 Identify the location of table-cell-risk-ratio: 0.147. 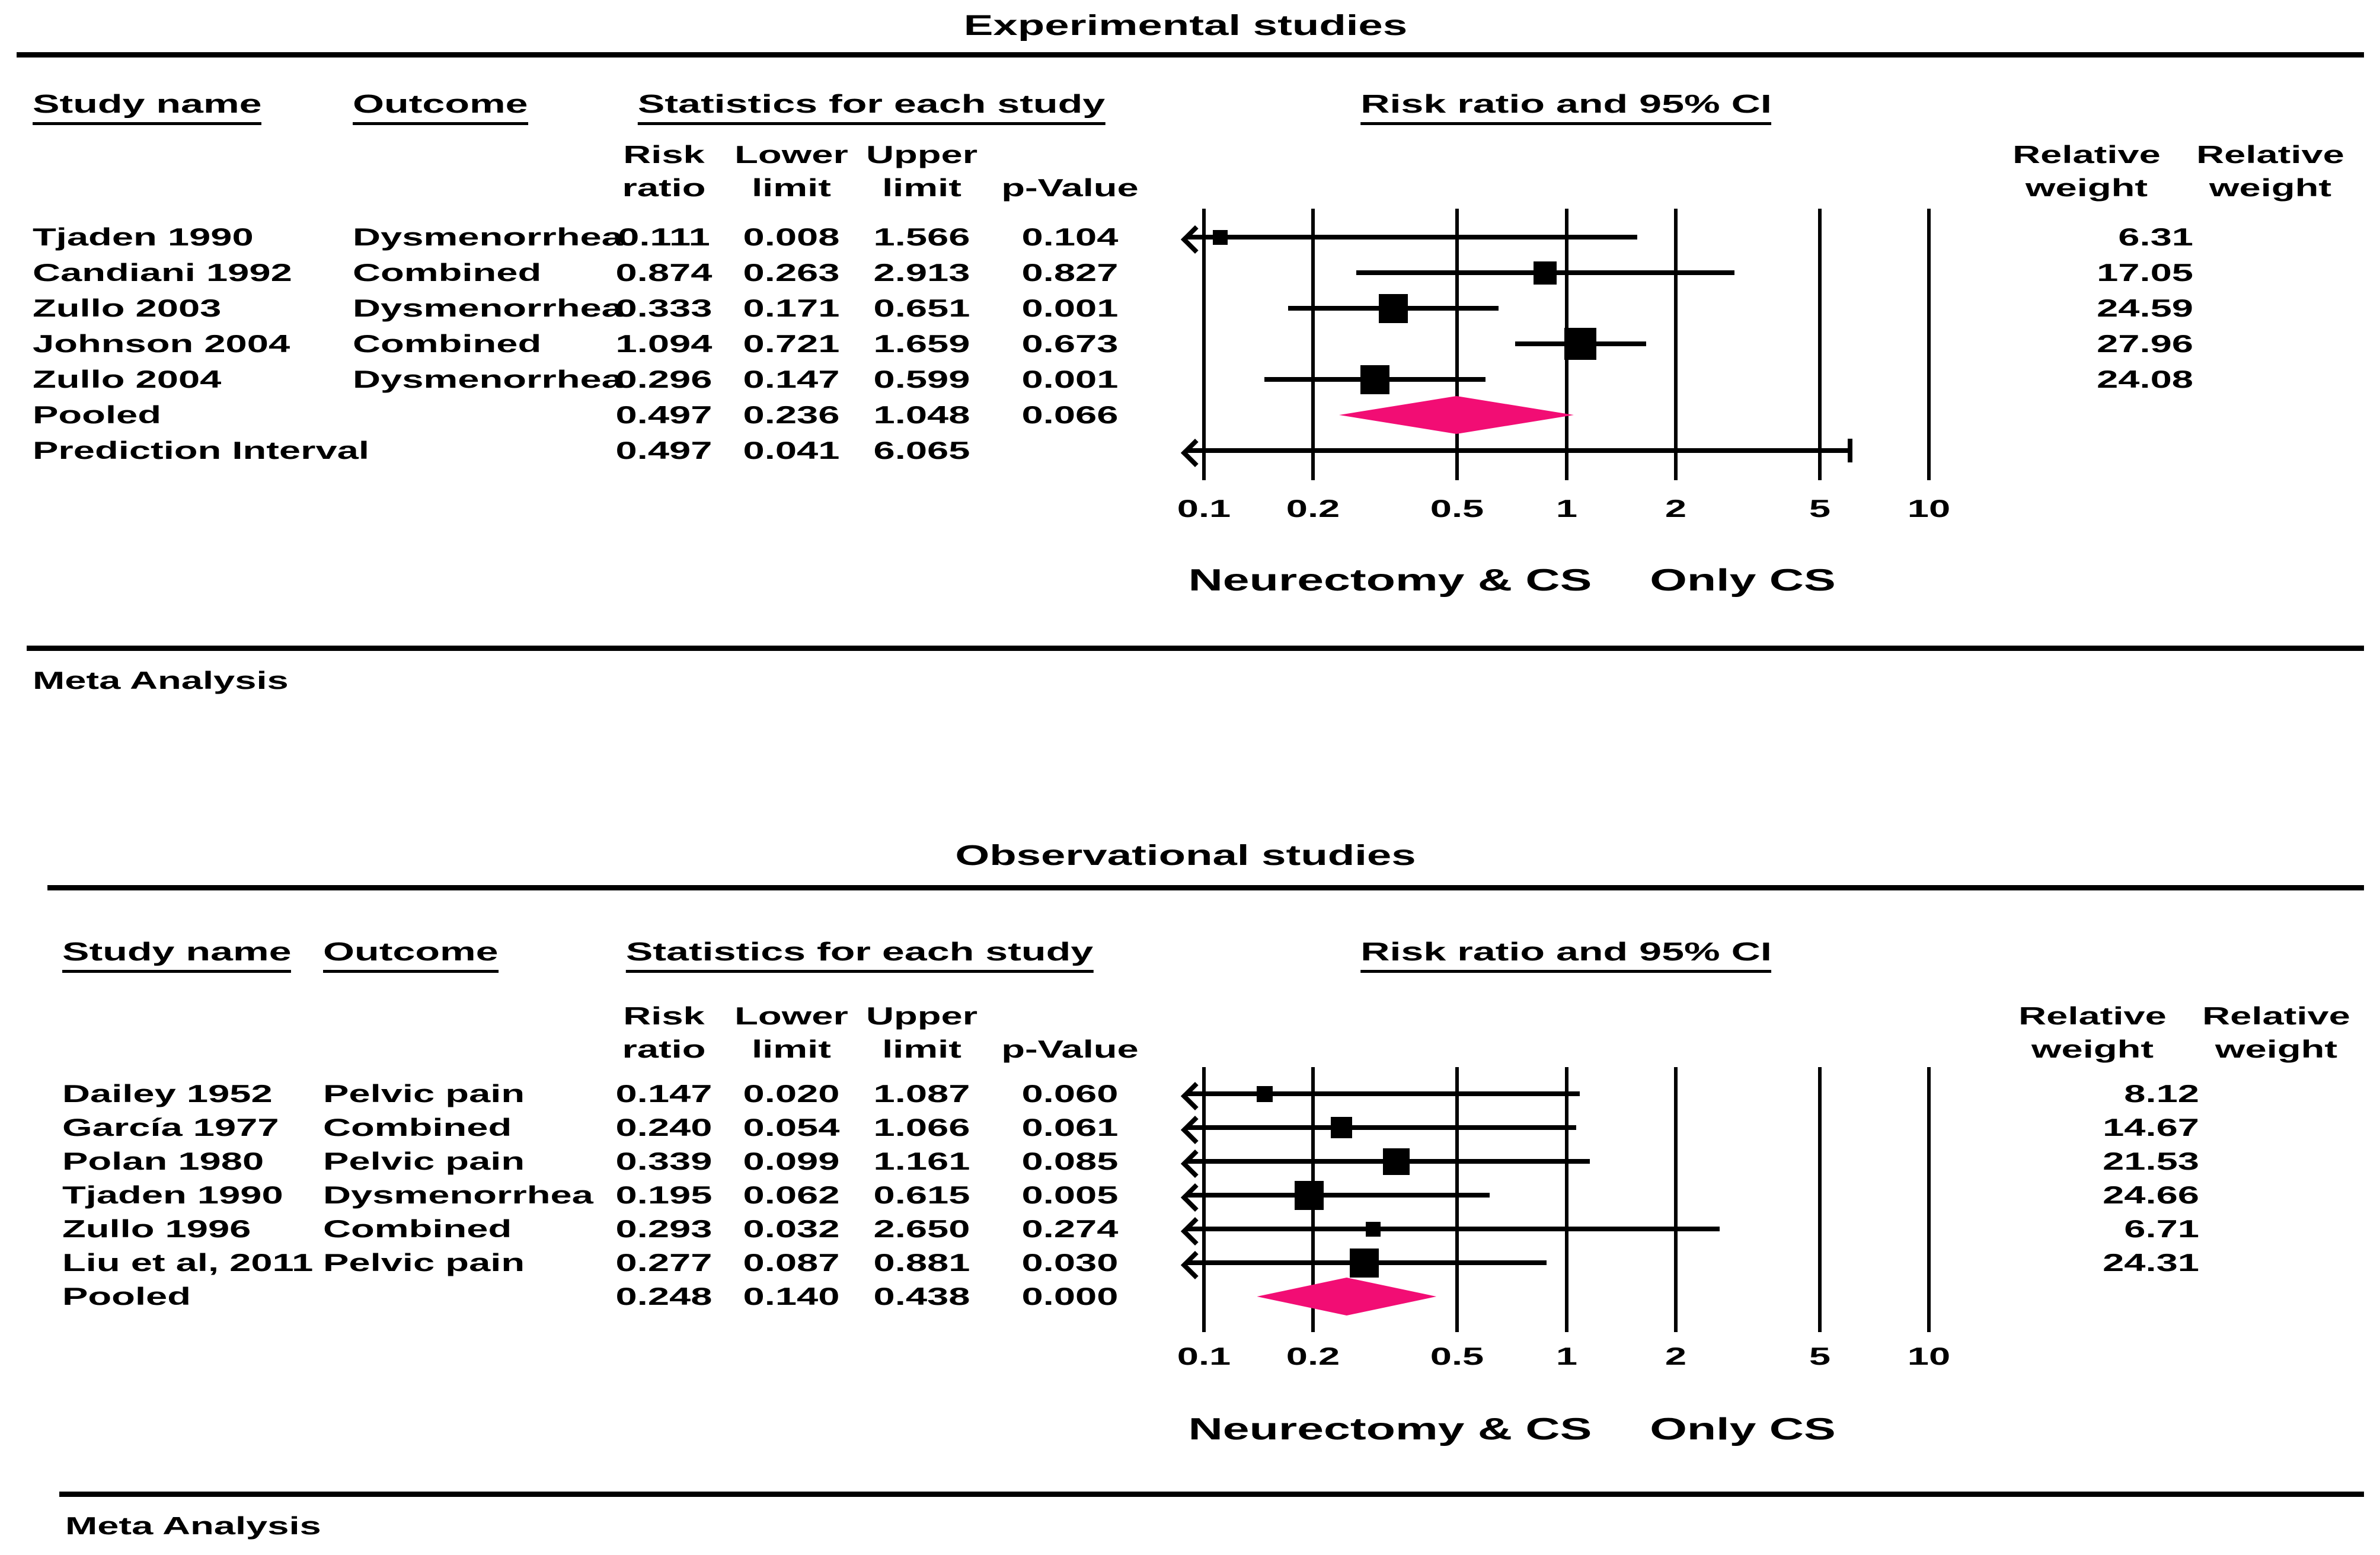
(664, 1093).